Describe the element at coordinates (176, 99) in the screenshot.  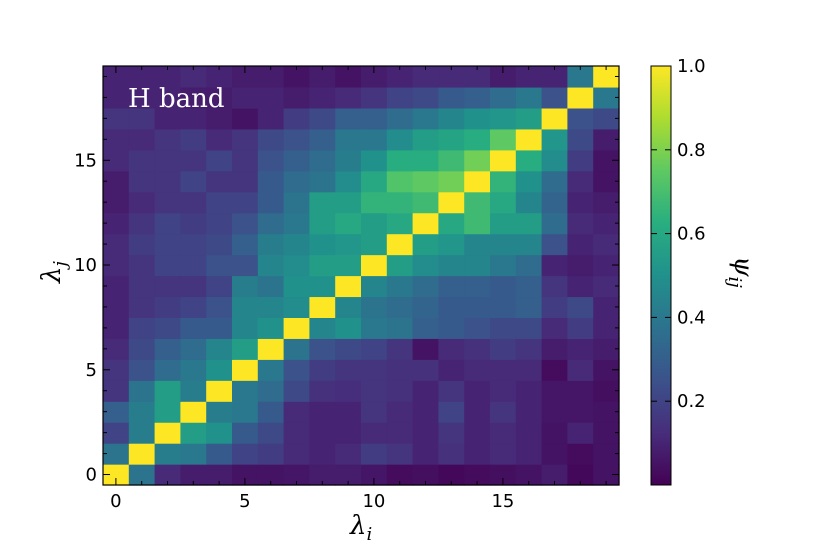
I see `band-annotation: H band` at that location.